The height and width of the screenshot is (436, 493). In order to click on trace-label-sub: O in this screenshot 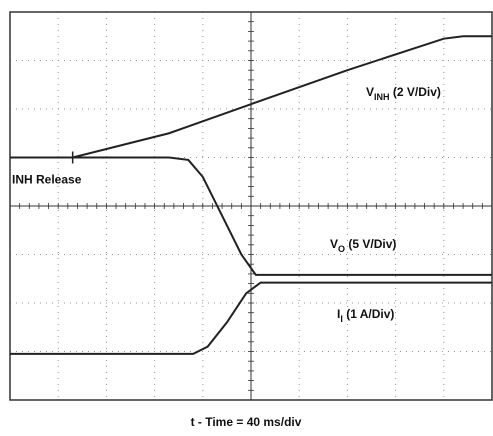, I will do `click(341, 249)`.